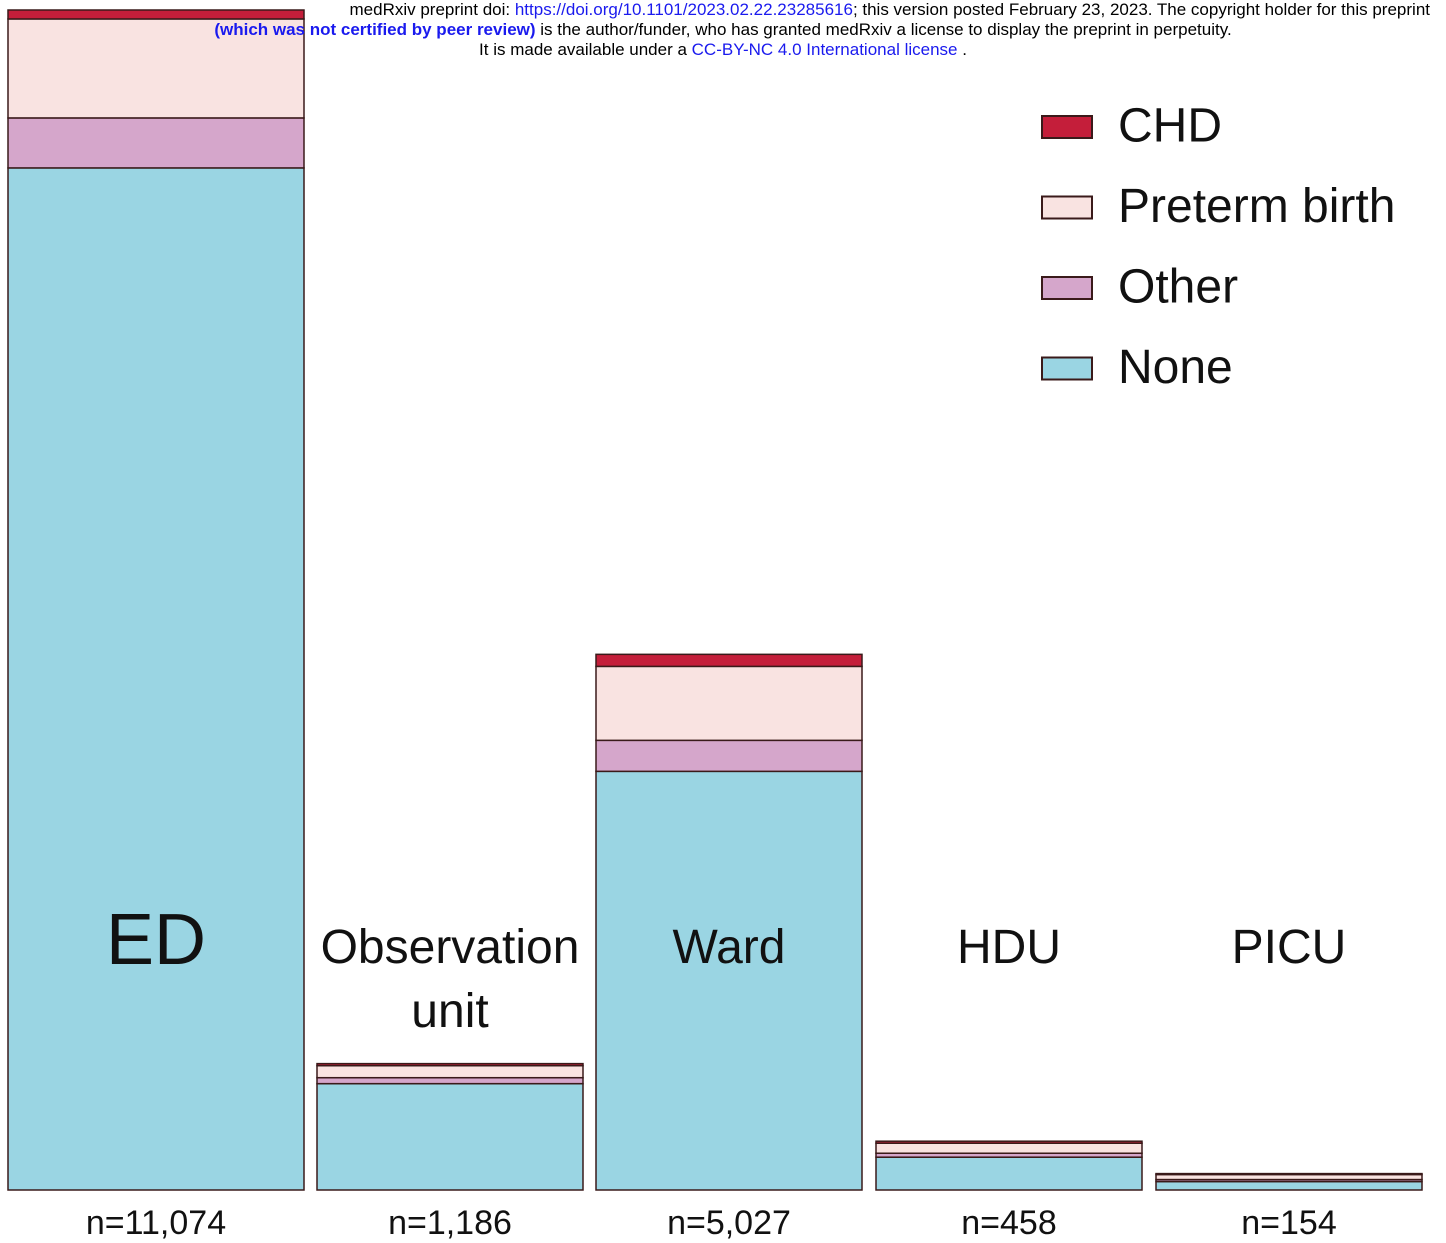  I want to click on category-label: PICU, so click(1289, 947).